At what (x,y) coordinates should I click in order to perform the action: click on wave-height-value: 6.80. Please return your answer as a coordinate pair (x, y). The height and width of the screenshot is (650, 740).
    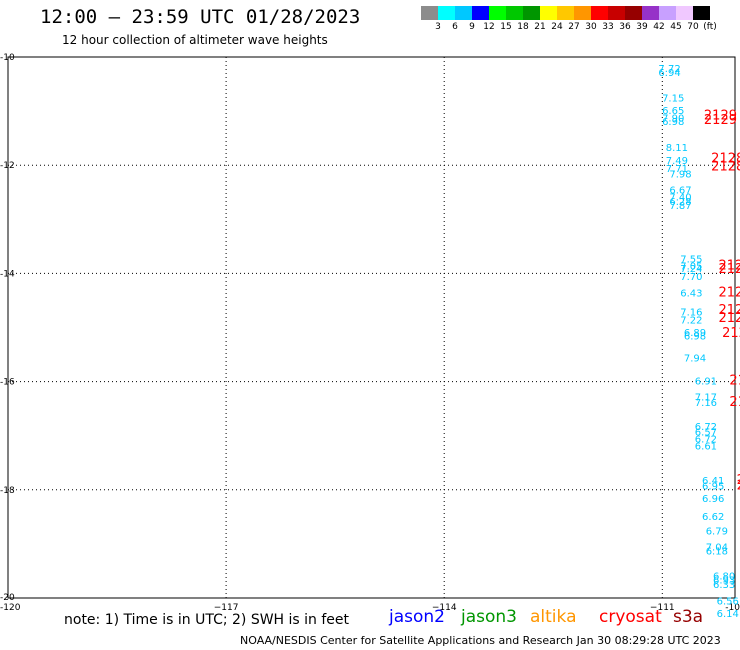
    Looking at the image, I should click on (724, 576).